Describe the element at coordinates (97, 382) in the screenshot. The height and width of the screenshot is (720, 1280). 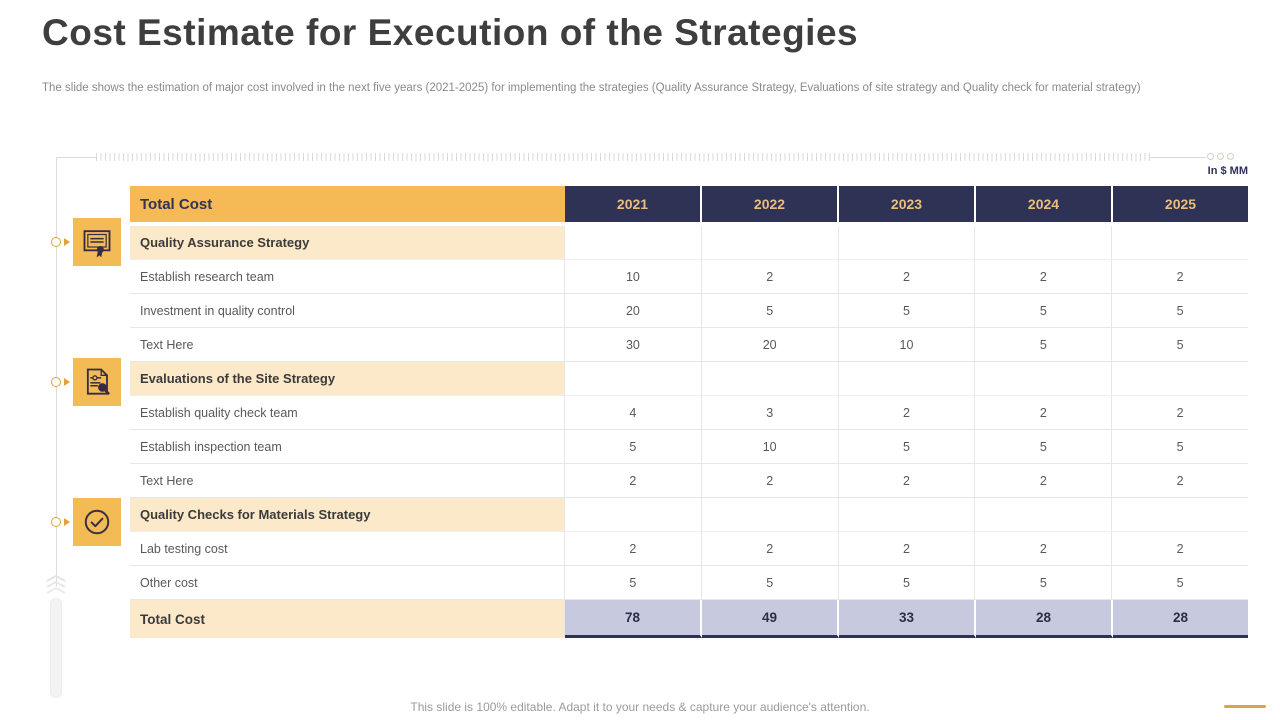
I see `document-search-icon` at that location.